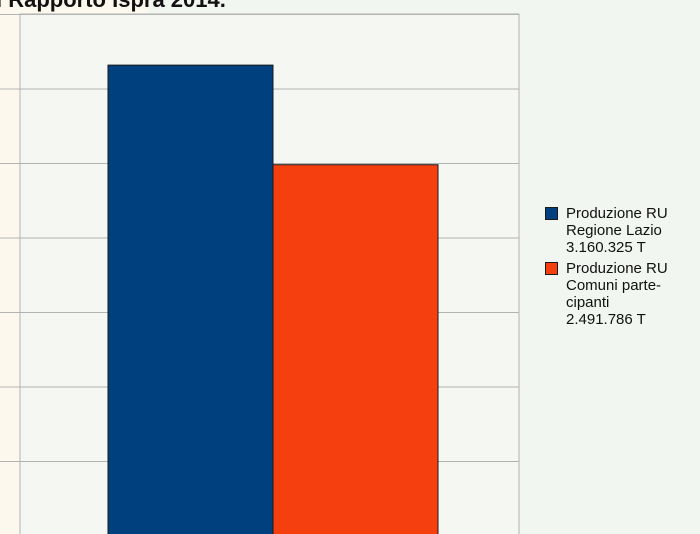 This screenshot has width=700, height=534. I want to click on legend-entry-1: Produzione RU Regione Lazio 3.160.325 T, so click(622, 230).